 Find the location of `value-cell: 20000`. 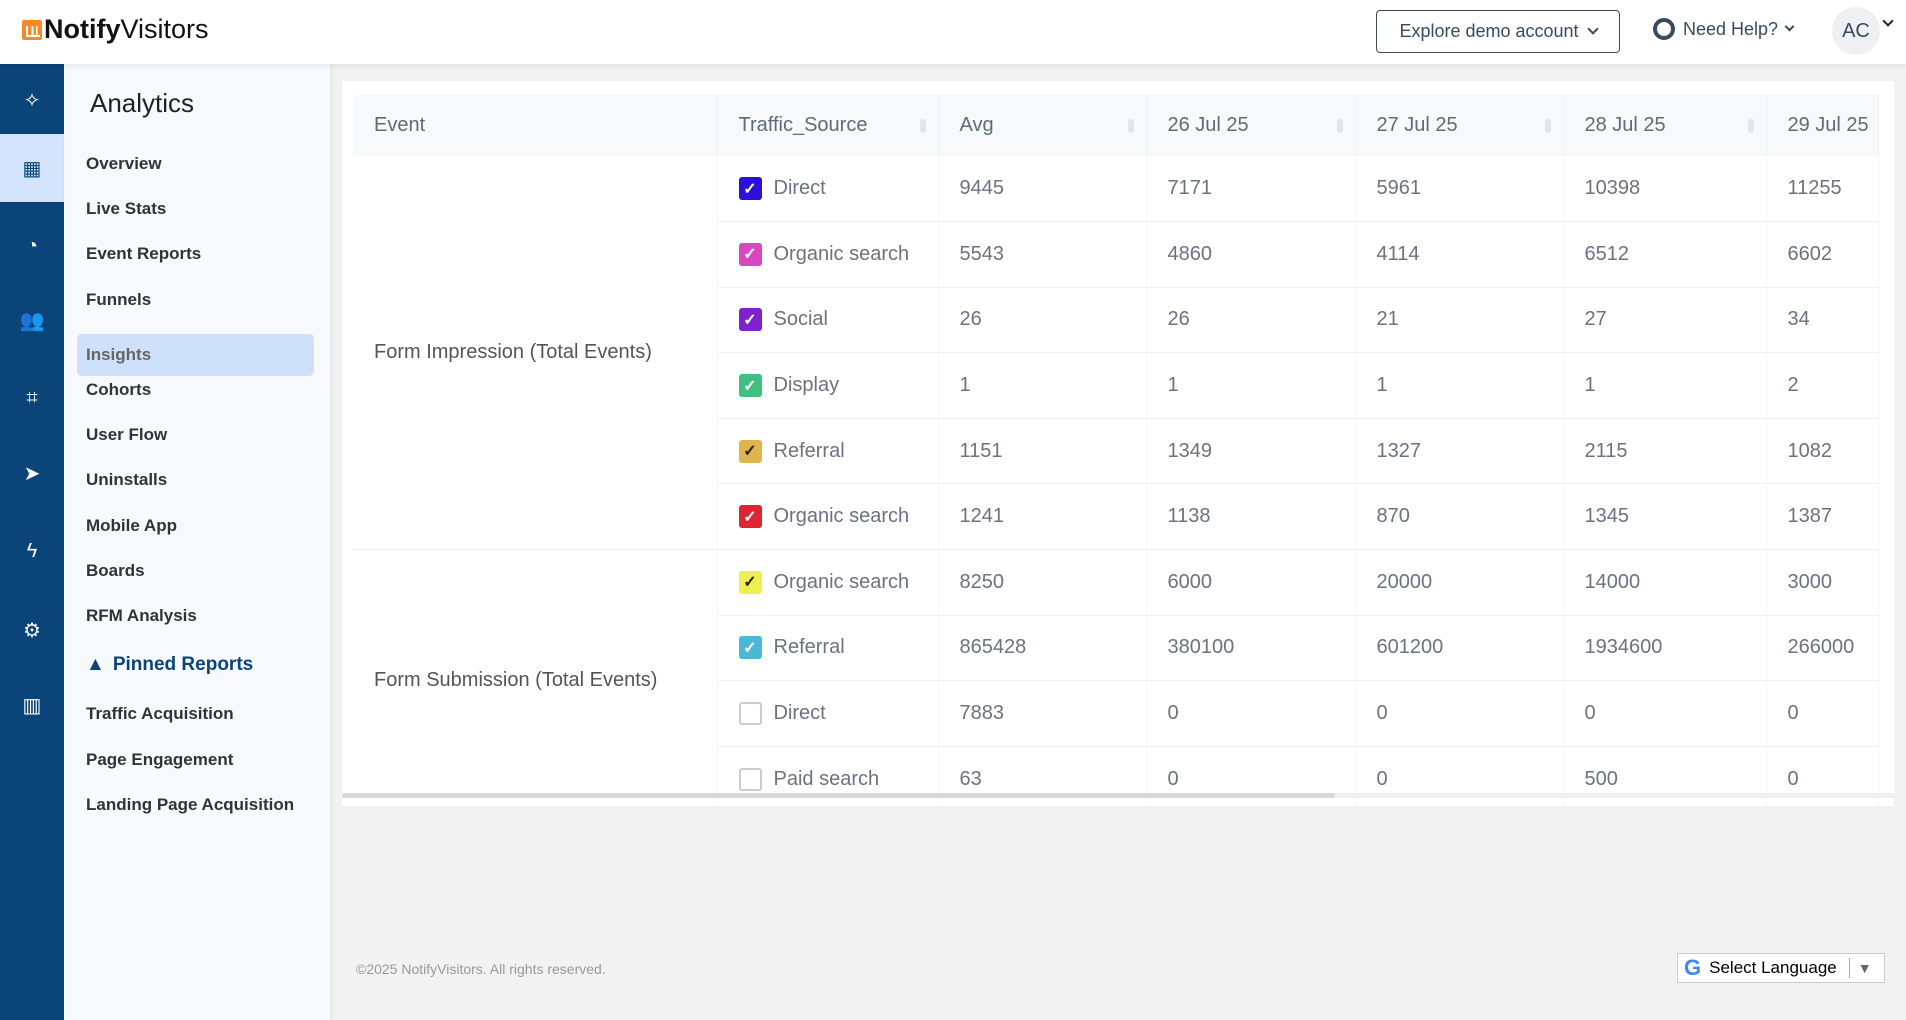

value-cell: 20000 is located at coordinates (1459, 582).